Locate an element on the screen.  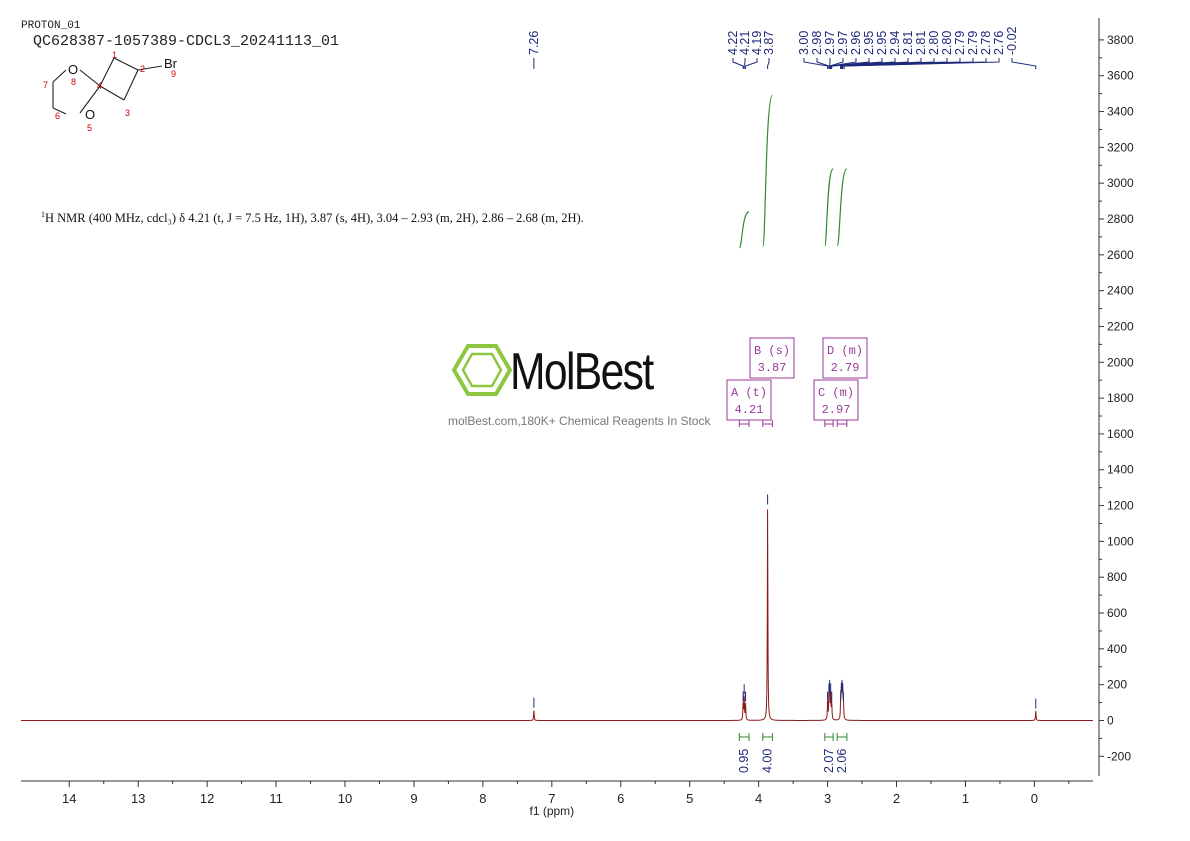
x-axis-label: f1 (ppm) is located at coordinates (551, 811).